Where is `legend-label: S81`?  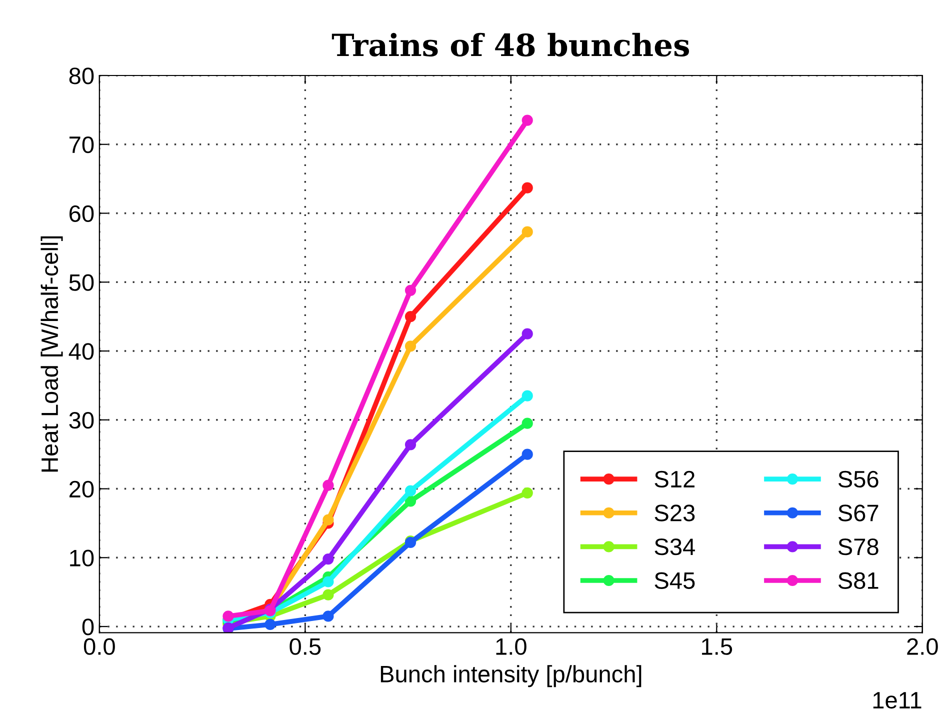
legend-label: S81 is located at coordinates (858, 580).